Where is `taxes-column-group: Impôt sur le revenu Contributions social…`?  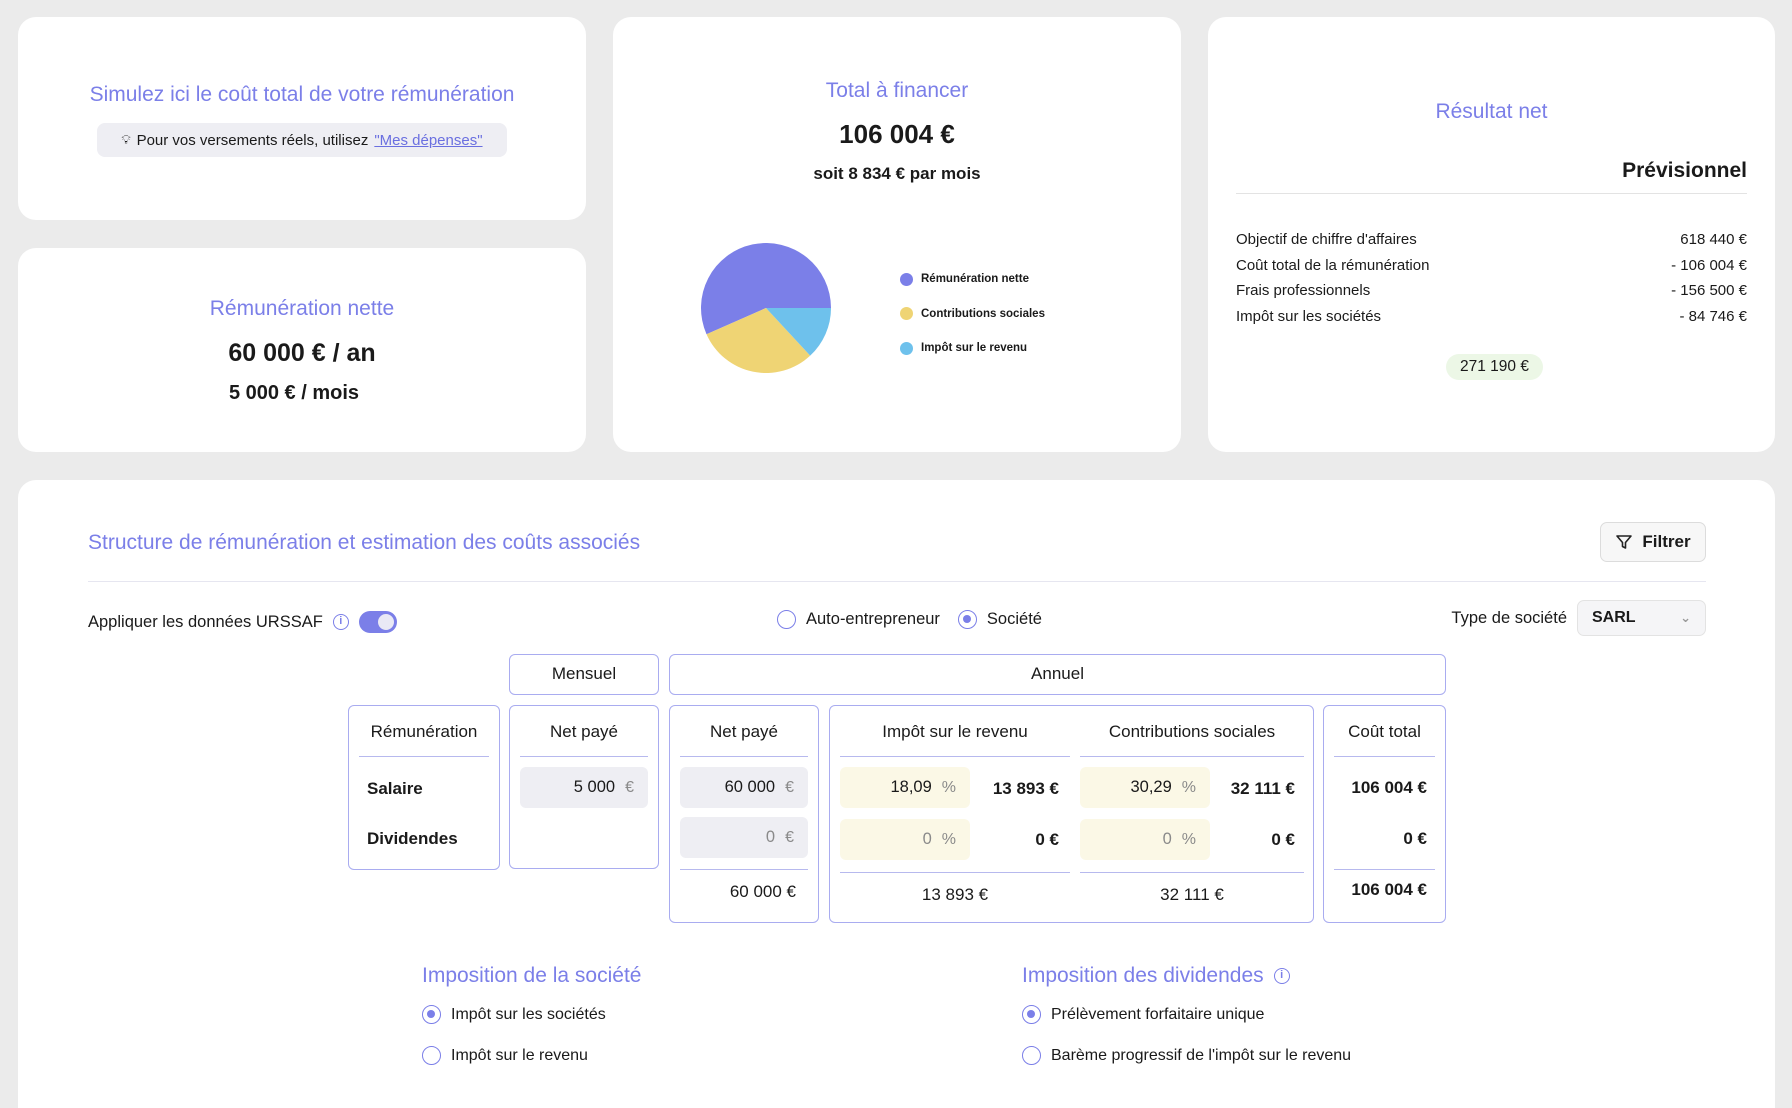
taxes-column-group: Impôt sur le revenu Contributions social… is located at coordinates (1071, 814).